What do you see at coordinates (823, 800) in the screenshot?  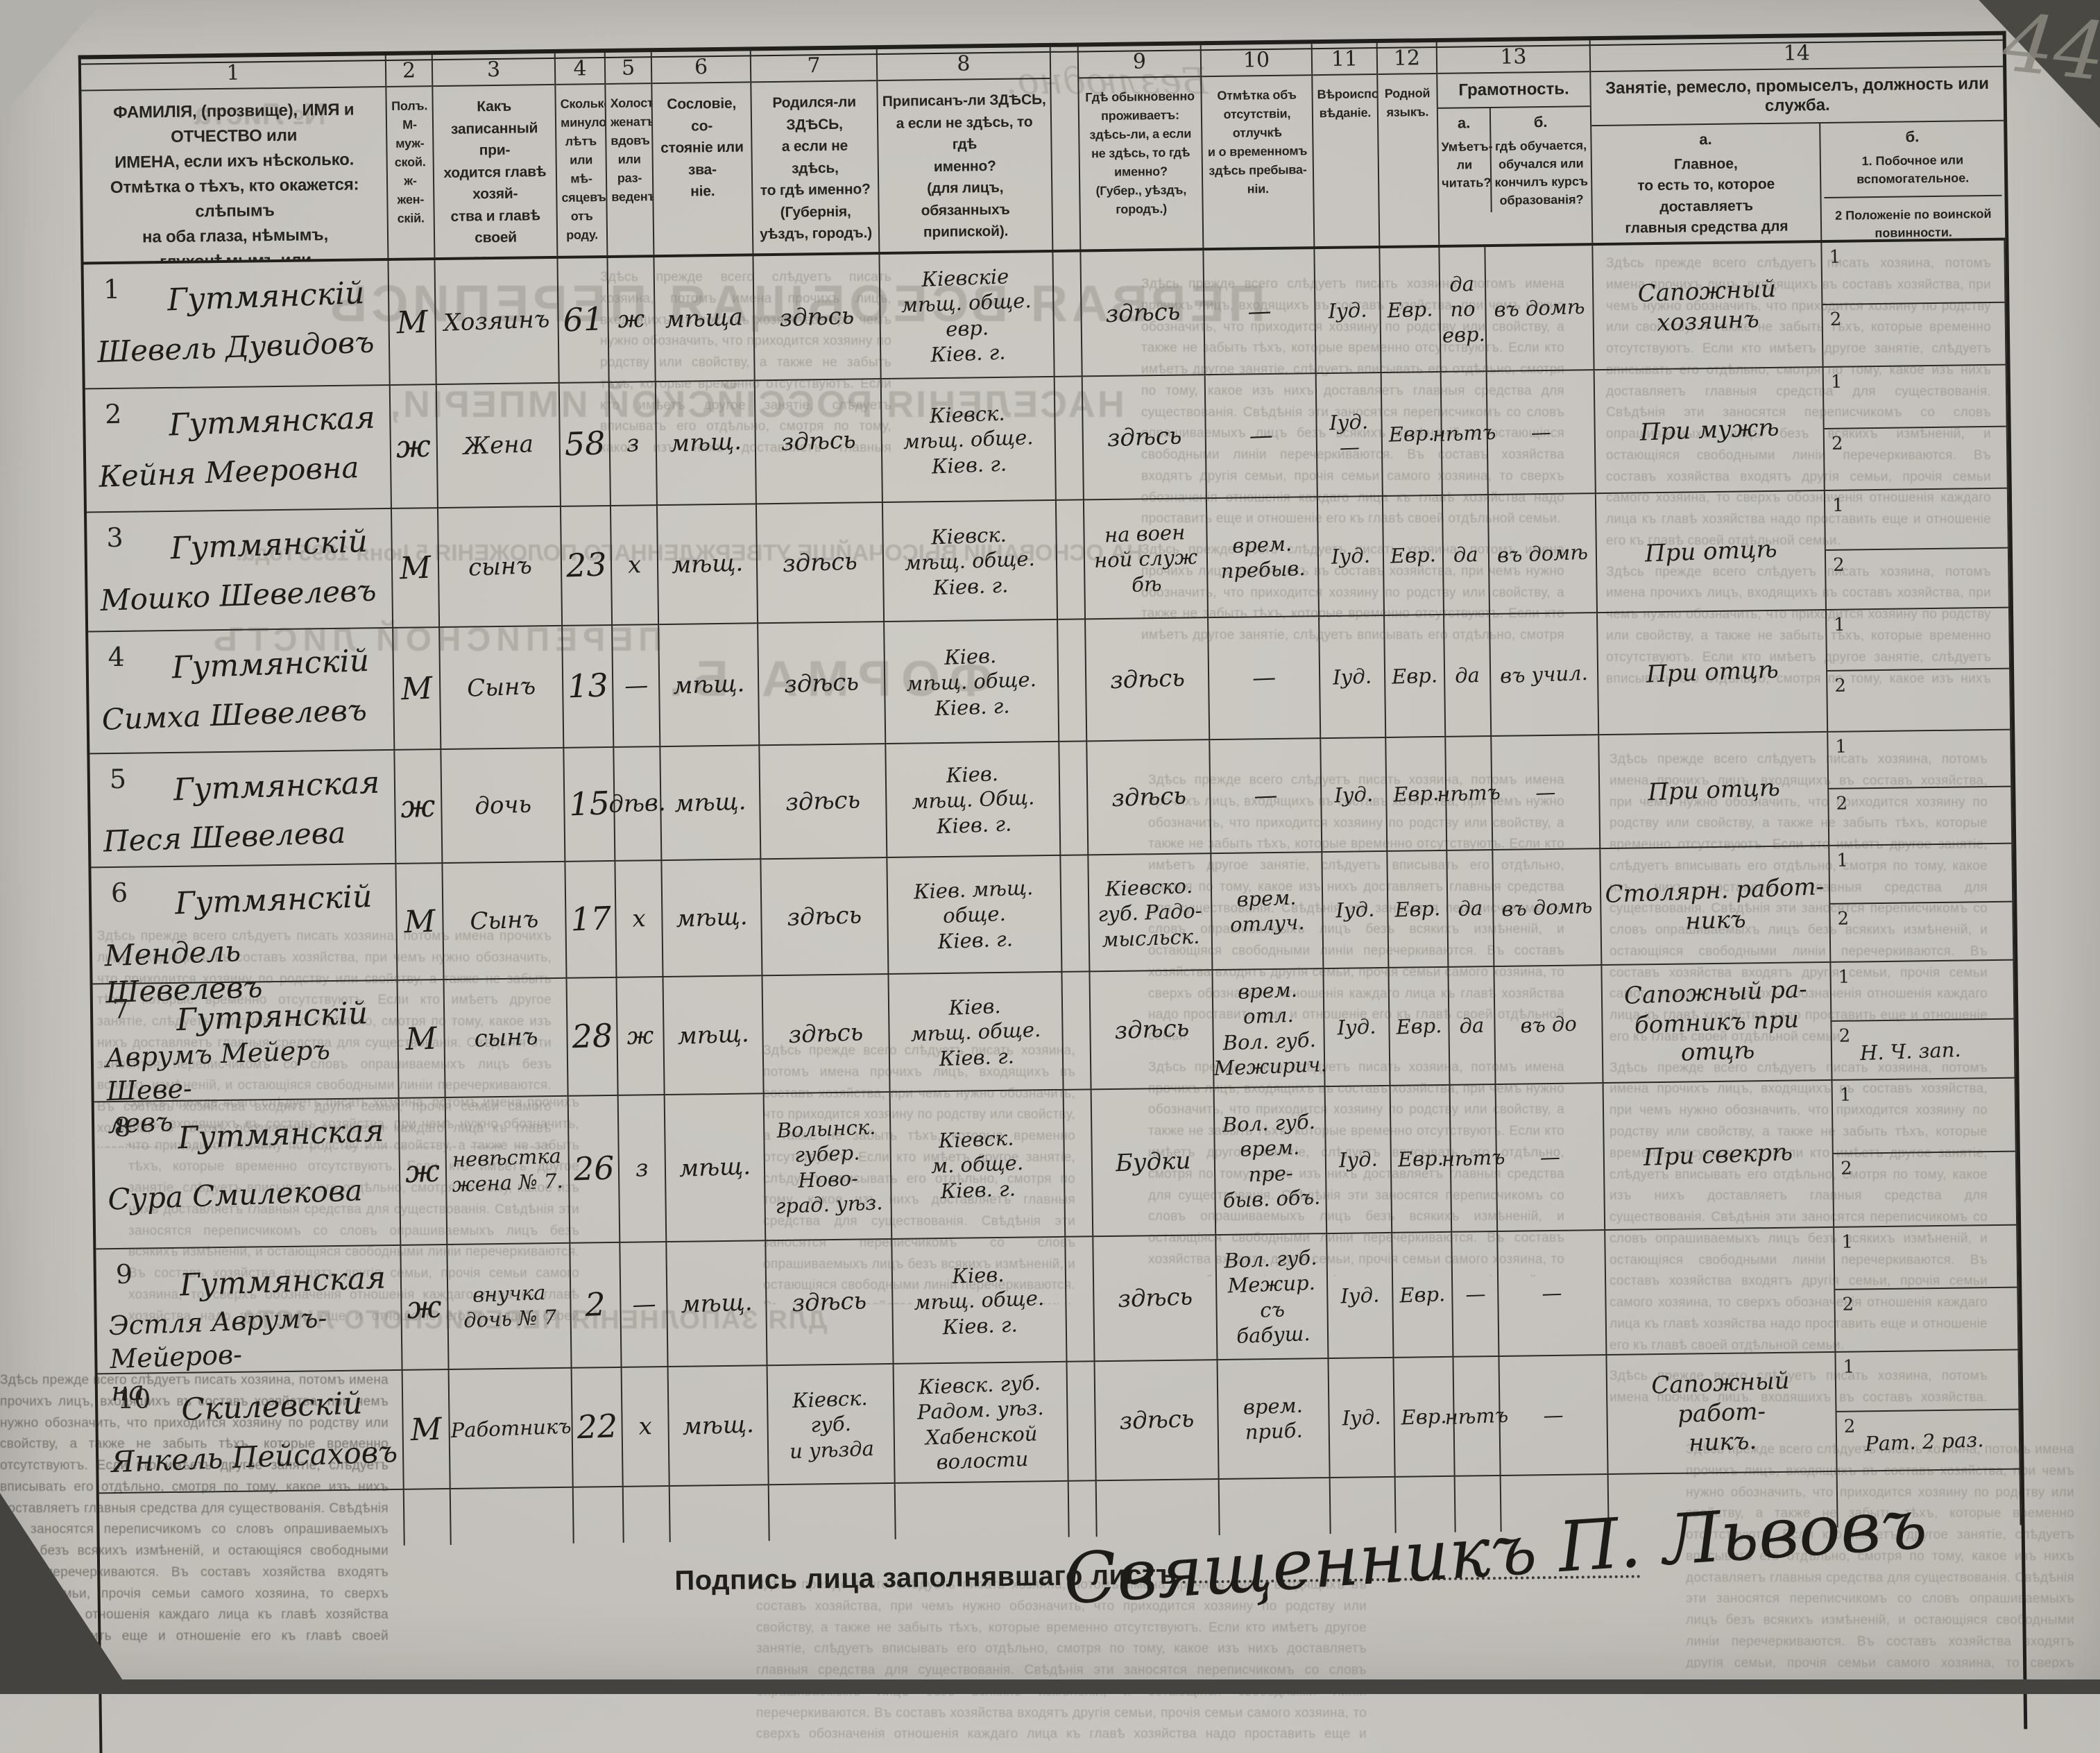 I see `born-value: здѣсь` at bounding box center [823, 800].